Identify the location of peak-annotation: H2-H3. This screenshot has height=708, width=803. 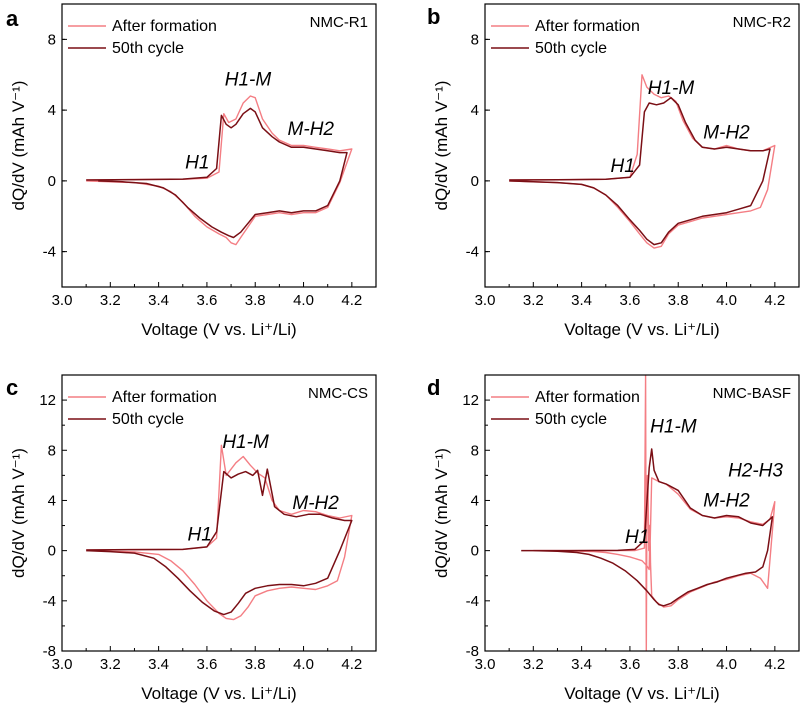
(755, 471).